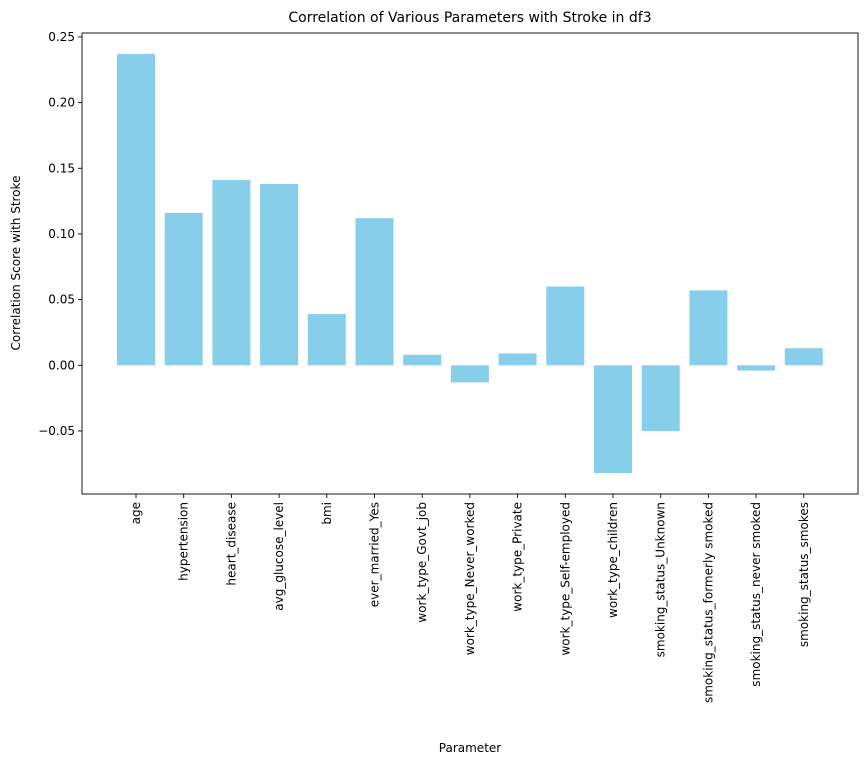  Describe the element at coordinates (469, 374) in the screenshot. I see `bar-work_type_Never_worked` at that location.